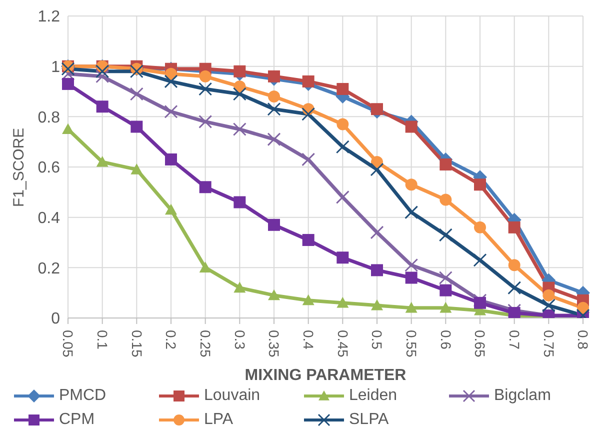  What do you see at coordinates (49, 219) in the screenshot?
I see `y-tick-label: 0.4` at bounding box center [49, 219].